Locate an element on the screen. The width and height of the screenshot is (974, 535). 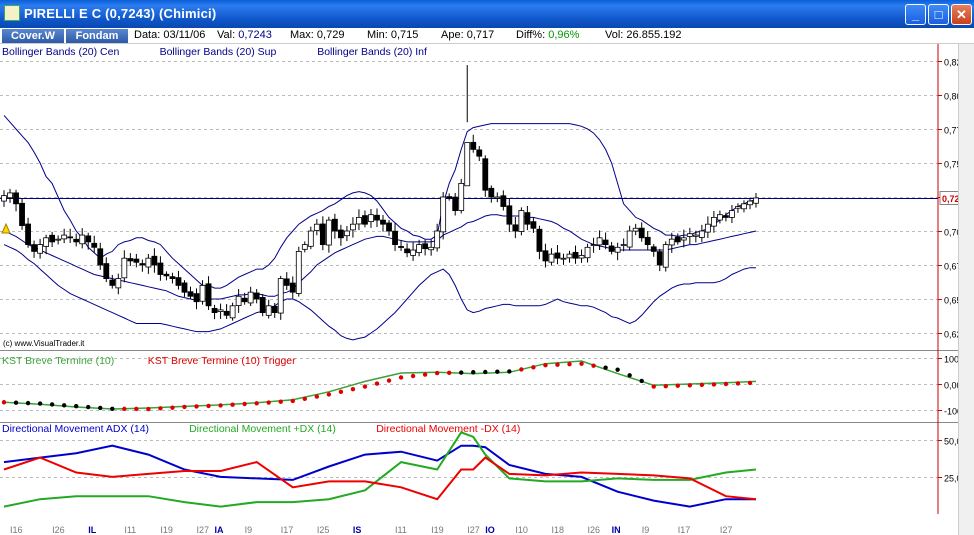
x-tick-label: I27 is located at coordinates (726, 530).